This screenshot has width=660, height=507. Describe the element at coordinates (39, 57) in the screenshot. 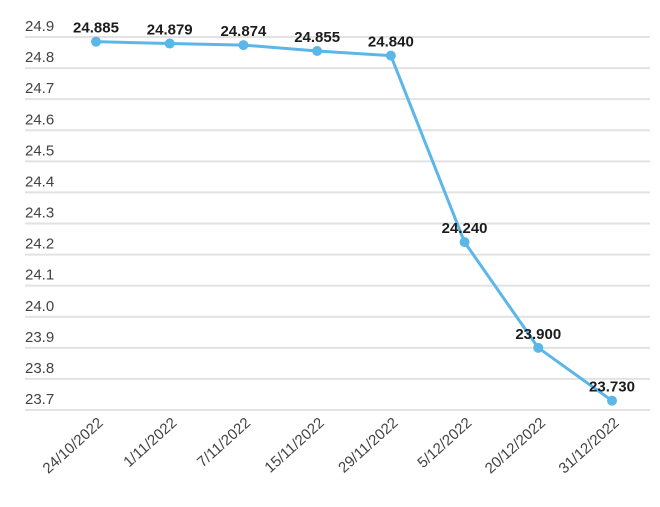

I see `y-axis-tick-label: 24.8` at that location.